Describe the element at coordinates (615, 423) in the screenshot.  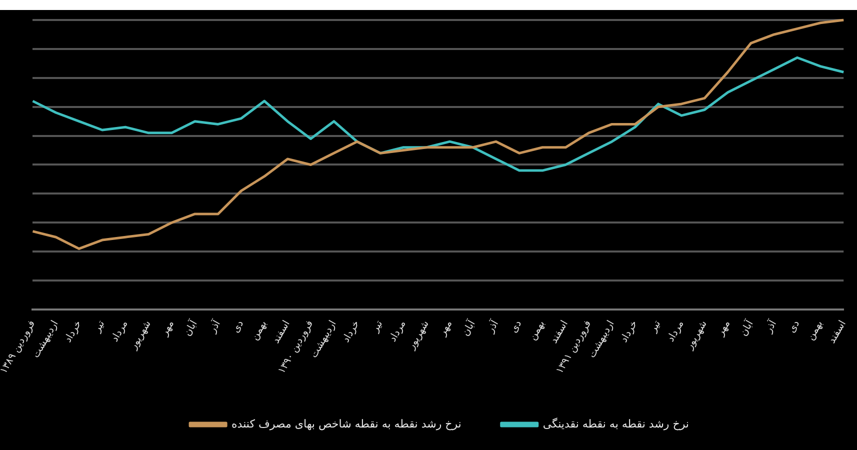
I see `legend-label: نرخ رشد نقطه به نقطه نقدینگی` at that location.